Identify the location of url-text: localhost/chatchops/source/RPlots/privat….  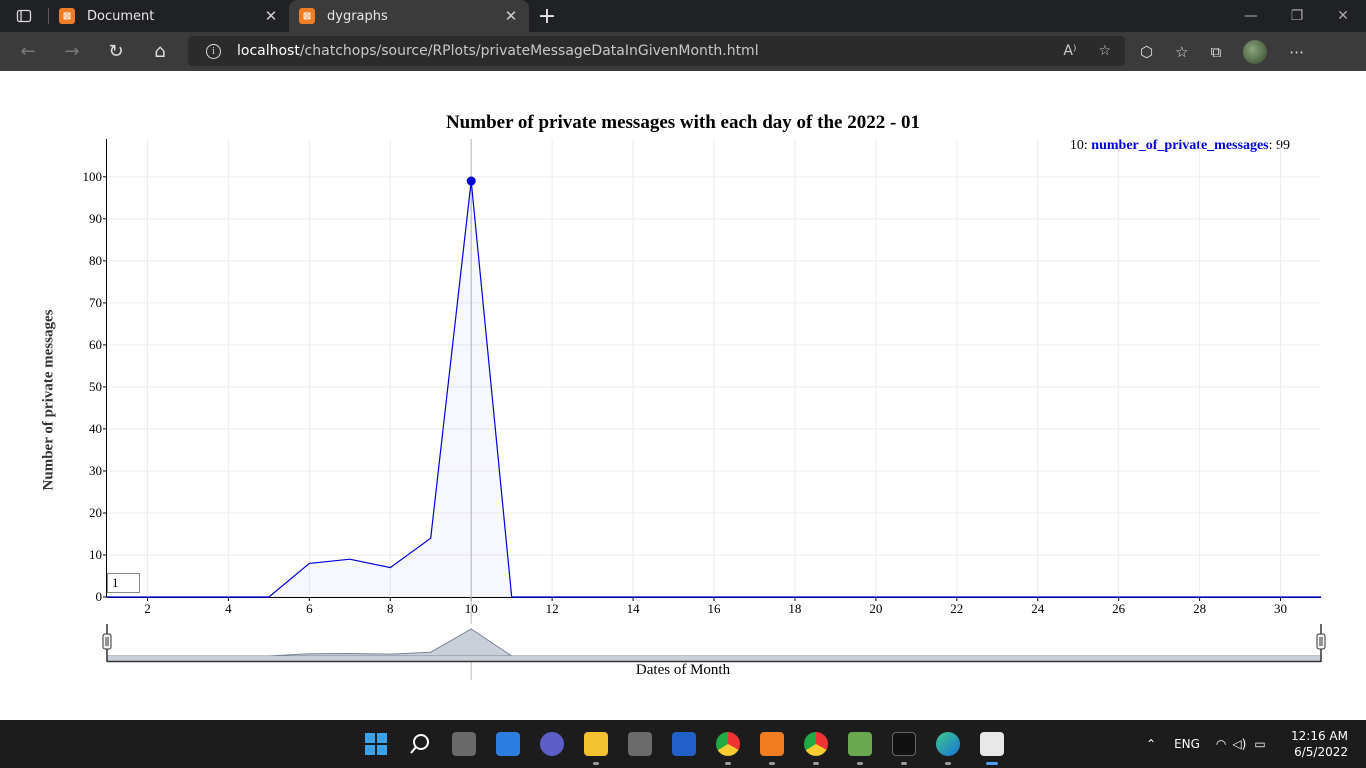
(498, 51).